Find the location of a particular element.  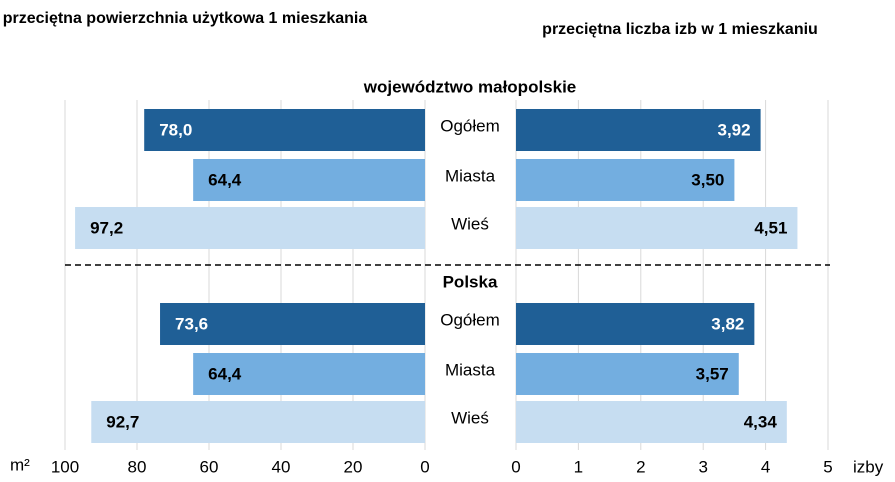

value-label: 3,82 is located at coordinates (727, 323).